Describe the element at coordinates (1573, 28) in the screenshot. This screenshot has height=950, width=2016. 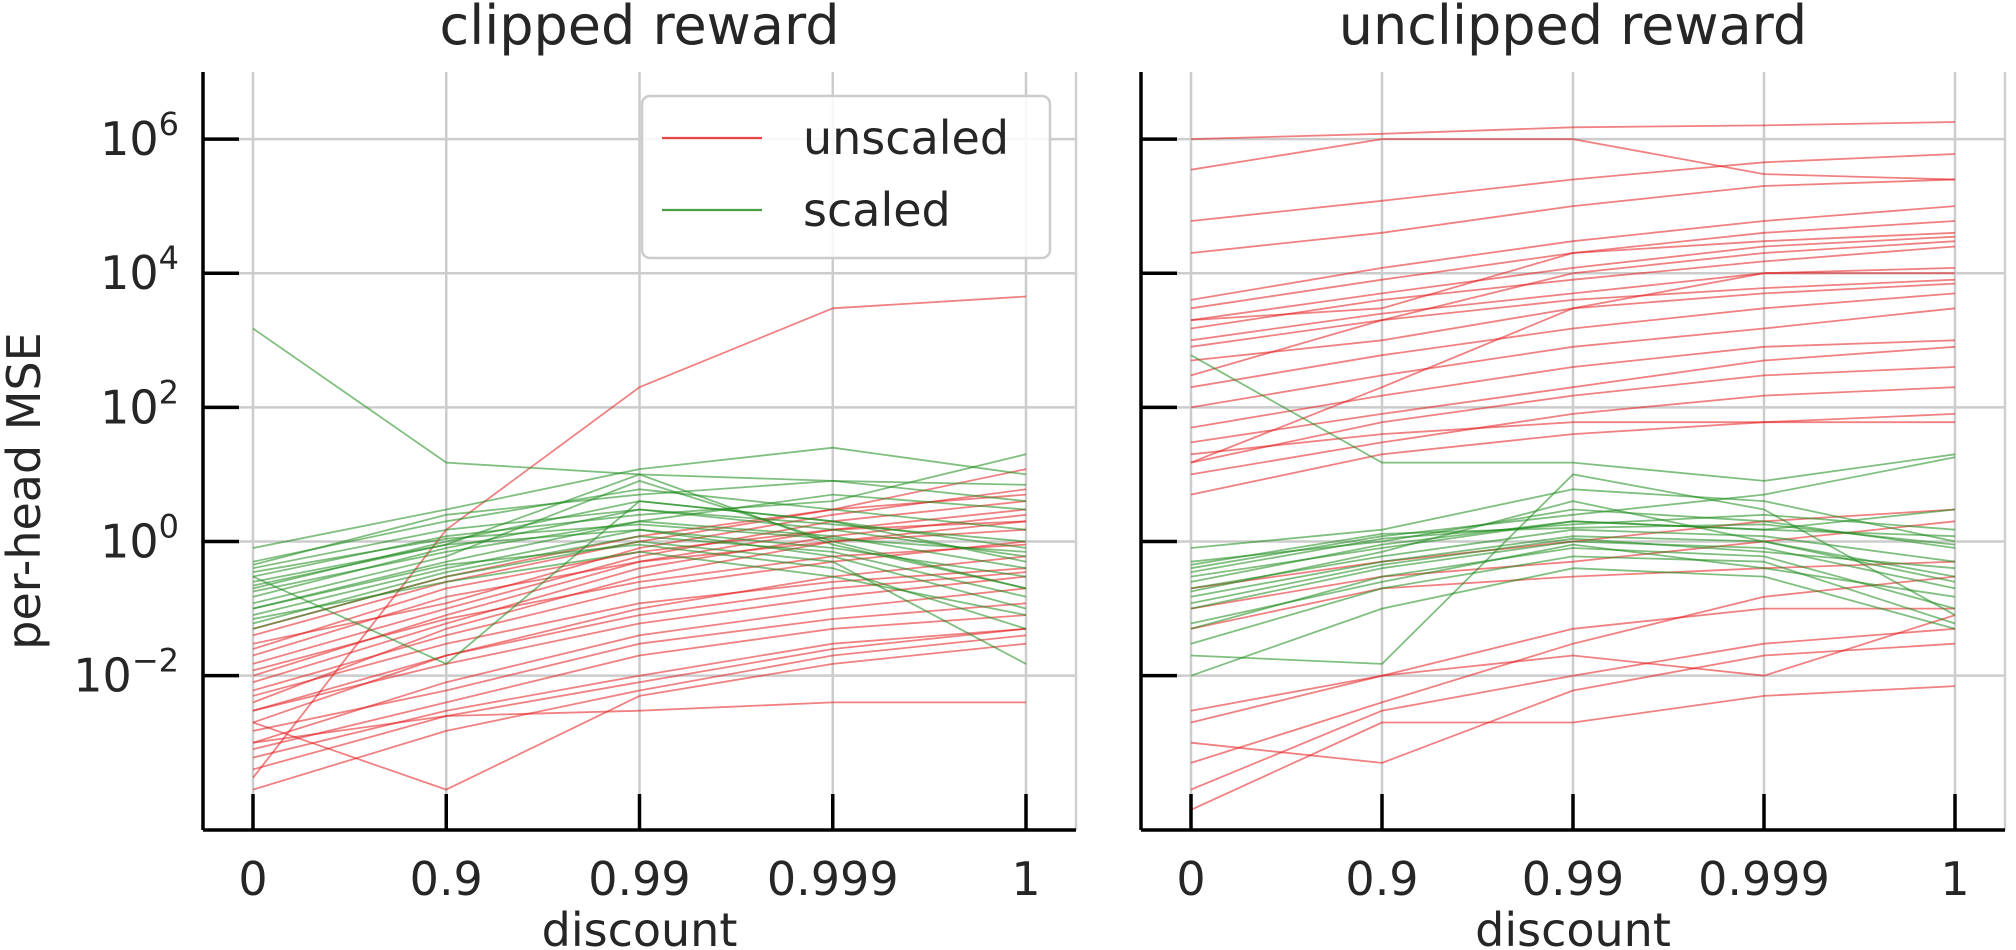
I see `chart-title: unclipped reward` at that location.